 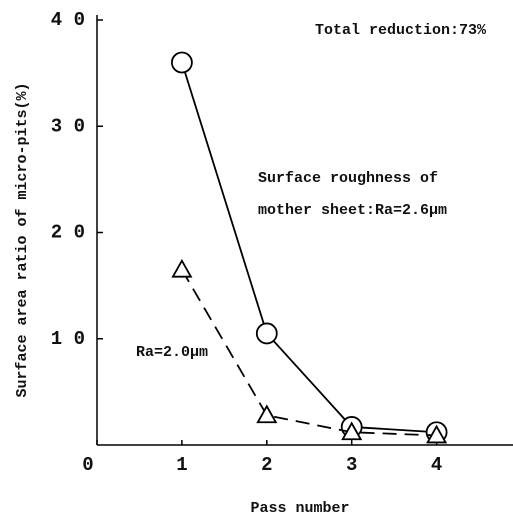 I want to click on annotation: mother sheet:Ra=2.6μm, so click(x=352, y=210).